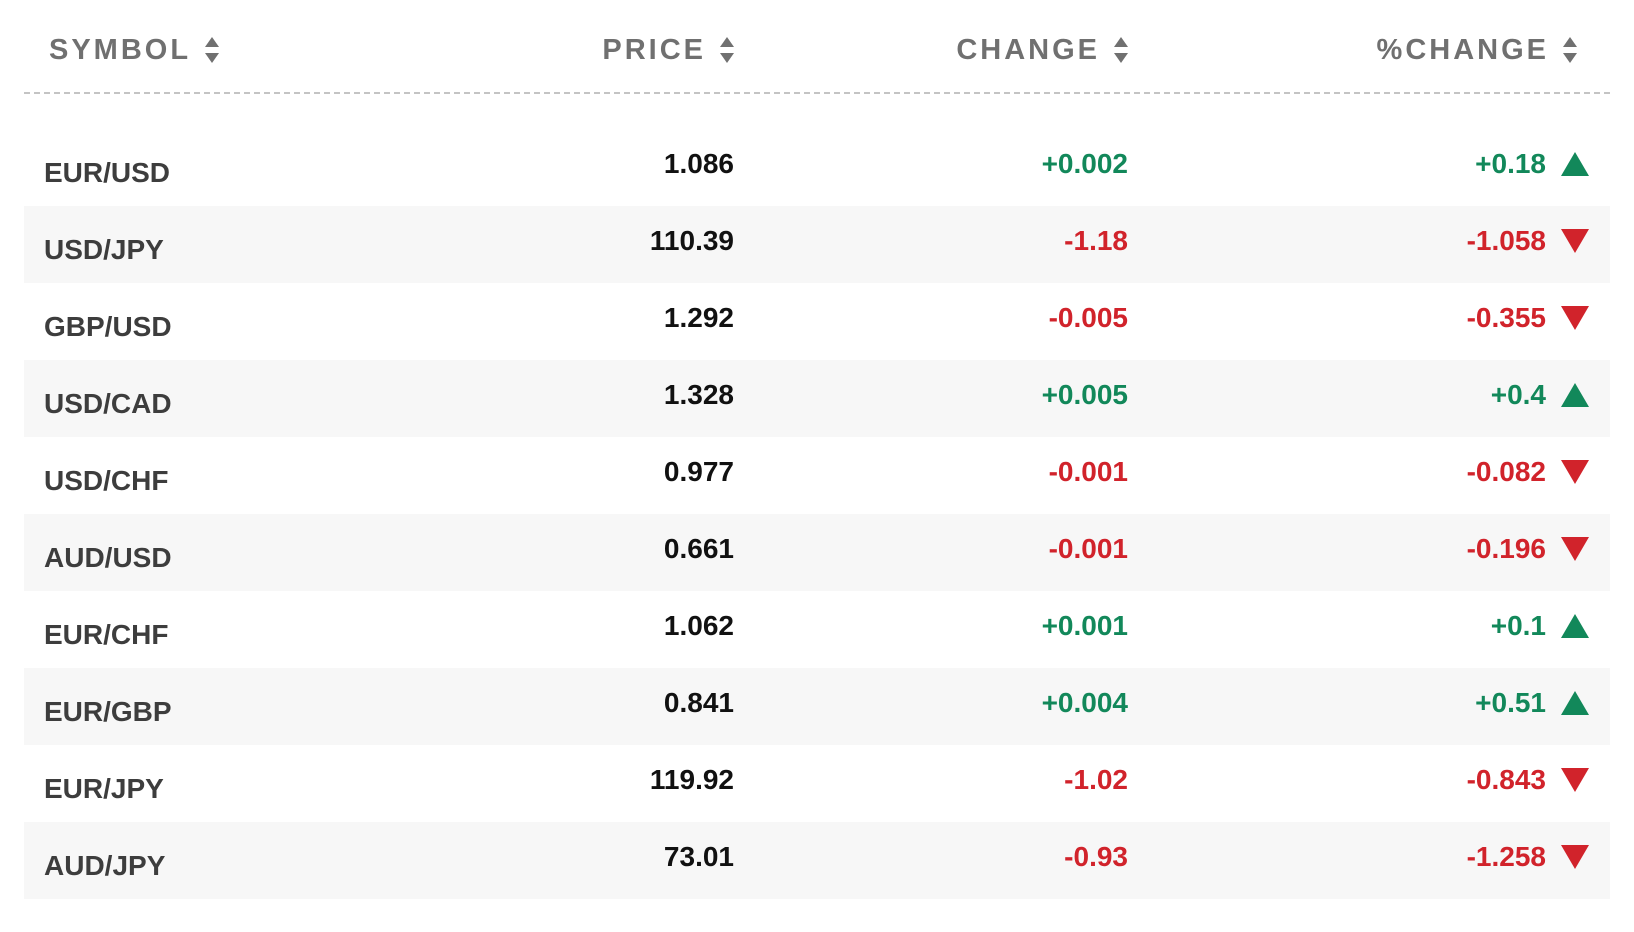 The width and height of the screenshot is (1634, 932). I want to click on symbol-cell: AUD/JPY, so click(105, 865).